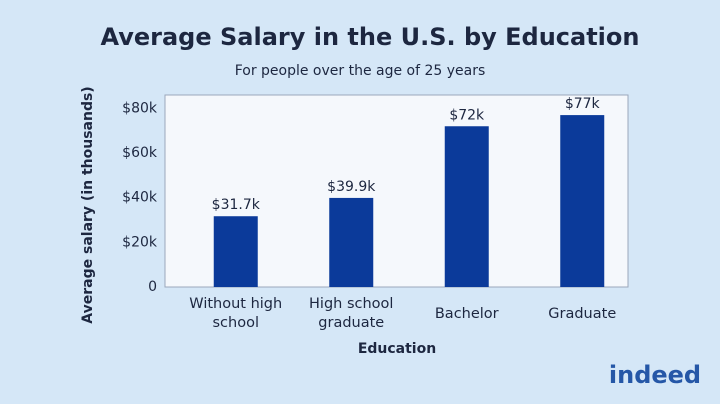 The image size is (720, 404). What do you see at coordinates (88, 204) in the screenshot?
I see `y-axis-title: Average salary (in thousands)` at bounding box center [88, 204].